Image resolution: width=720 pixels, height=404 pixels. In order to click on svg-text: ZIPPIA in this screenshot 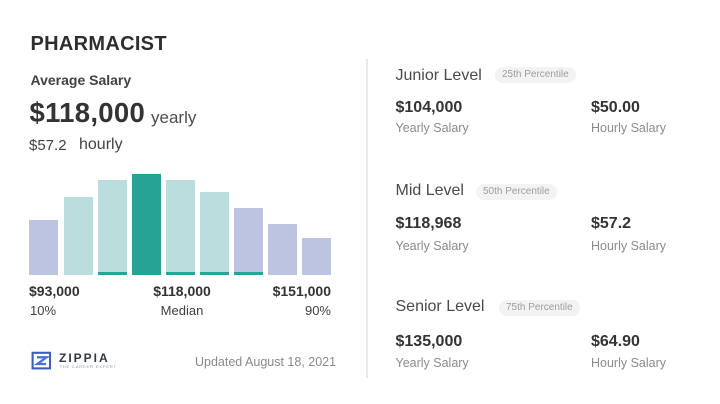, I will do `click(84, 358)`.